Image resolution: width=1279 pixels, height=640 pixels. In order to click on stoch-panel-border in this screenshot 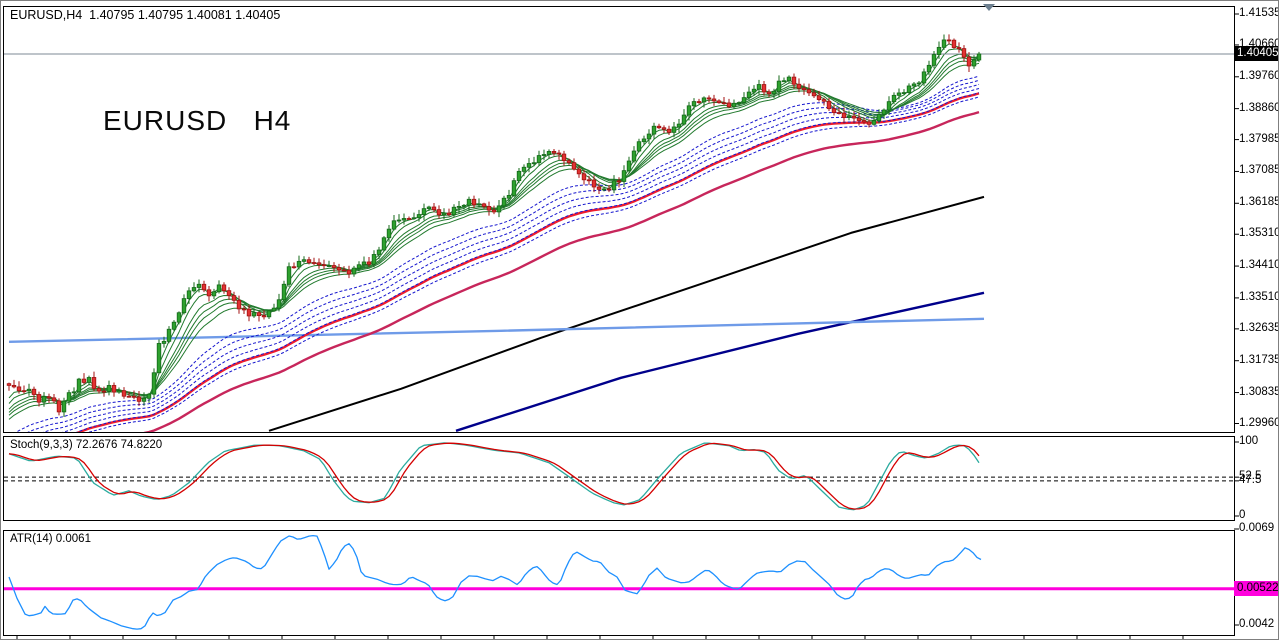, I will do `click(619, 478)`.